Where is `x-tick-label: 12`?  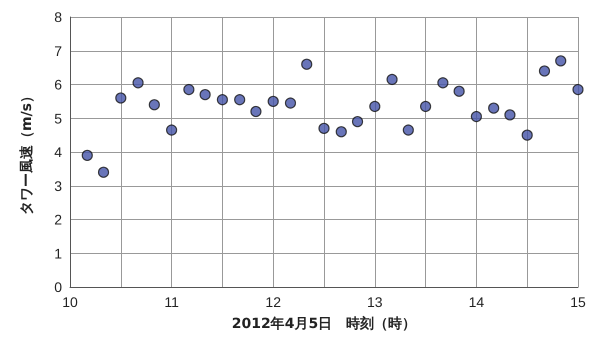
x-tick-label: 12 is located at coordinates (273, 302).